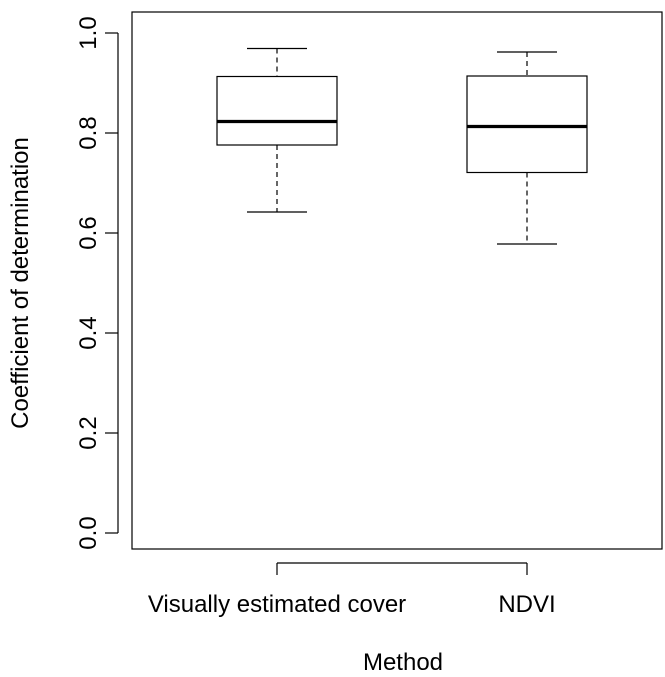 Image resolution: width=665 pixels, height=677 pixels. What do you see at coordinates (88, 432) in the screenshot?
I see `y-tick-label: 0.2` at bounding box center [88, 432].